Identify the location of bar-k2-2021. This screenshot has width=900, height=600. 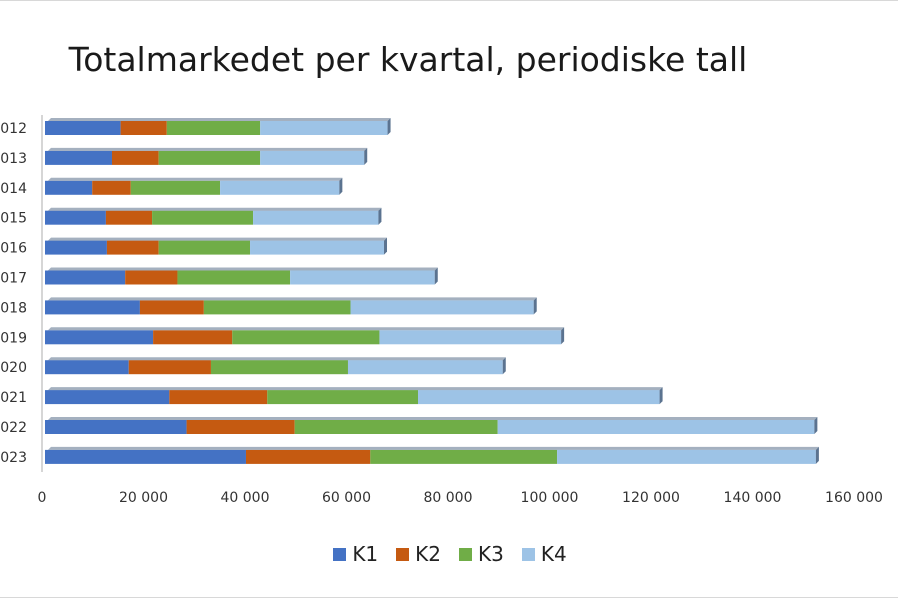
(218, 397).